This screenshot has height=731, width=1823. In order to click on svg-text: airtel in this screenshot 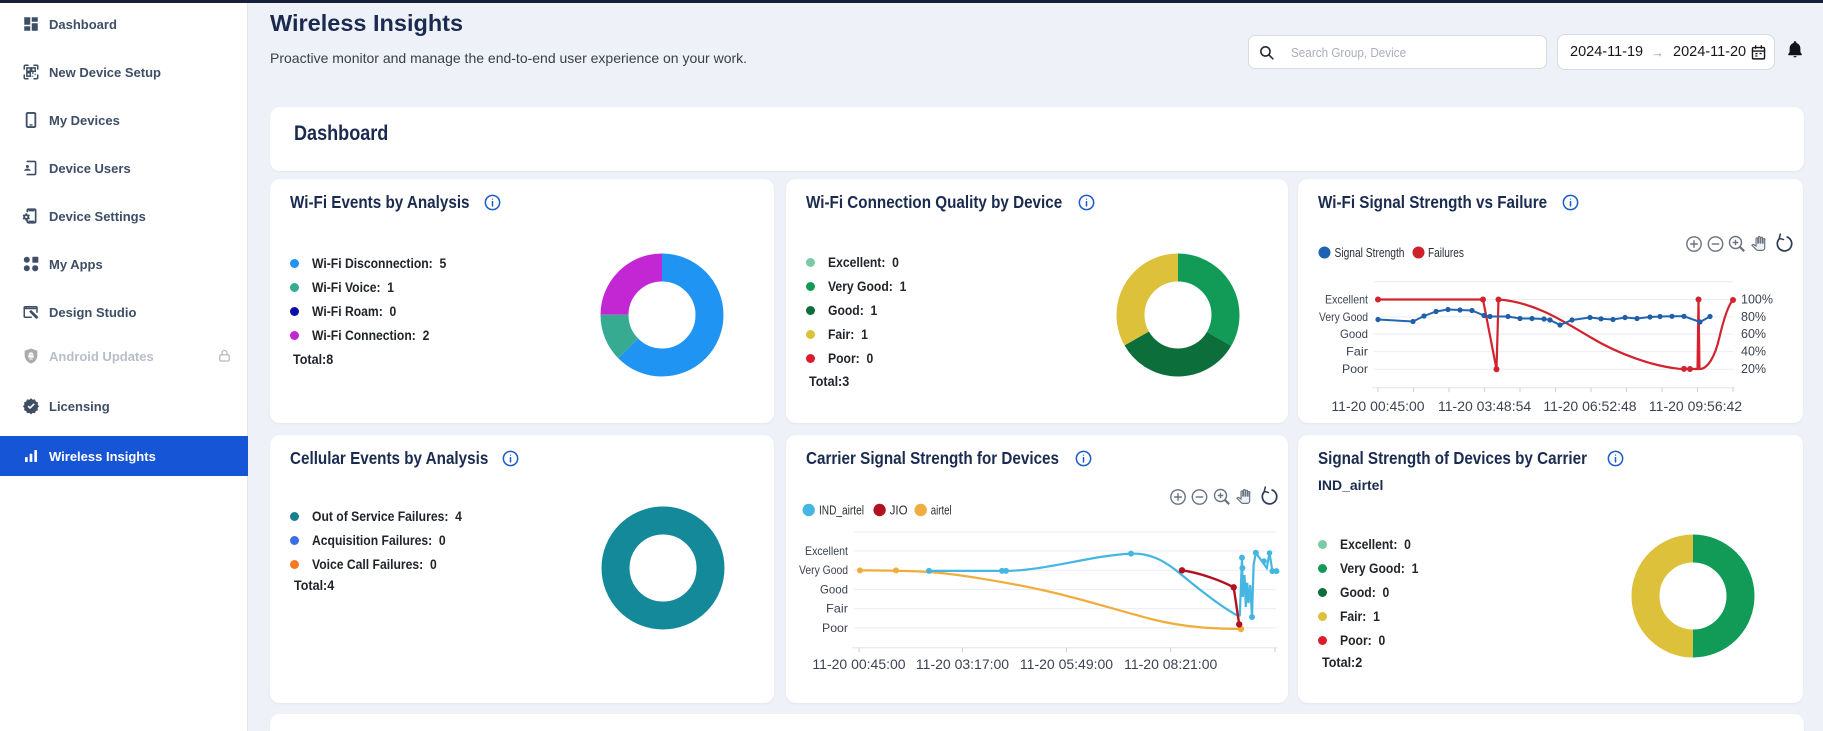, I will do `click(941, 511)`.